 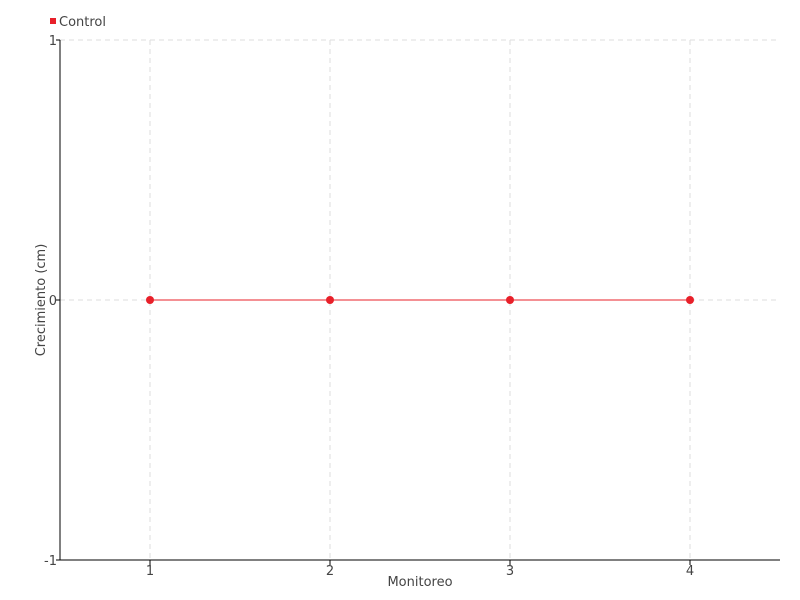 I want to click on y-axis-label: Crecimiento (cm), so click(x=41, y=300).